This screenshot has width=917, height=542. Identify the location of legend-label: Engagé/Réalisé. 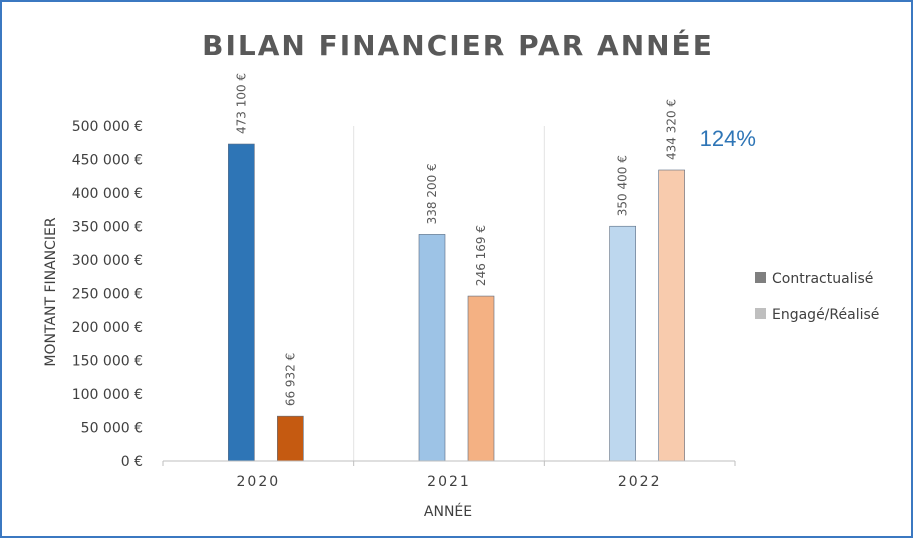
(825, 315).